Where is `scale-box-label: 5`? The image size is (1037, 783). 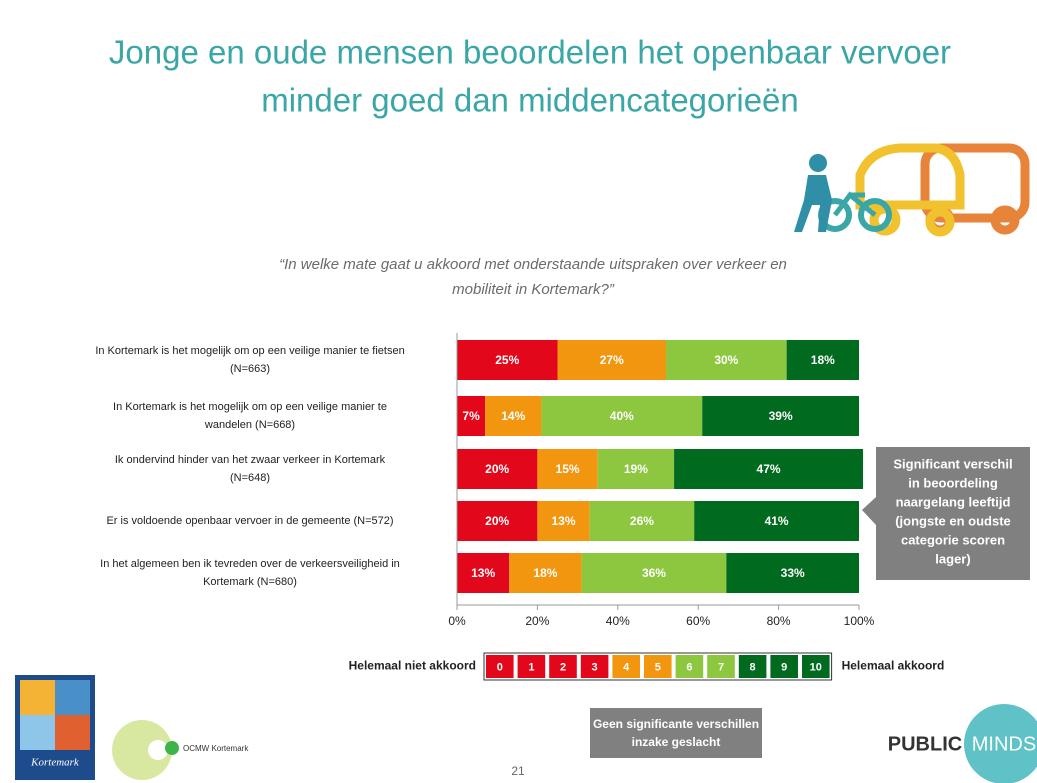 scale-box-label: 5 is located at coordinates (658, 667).